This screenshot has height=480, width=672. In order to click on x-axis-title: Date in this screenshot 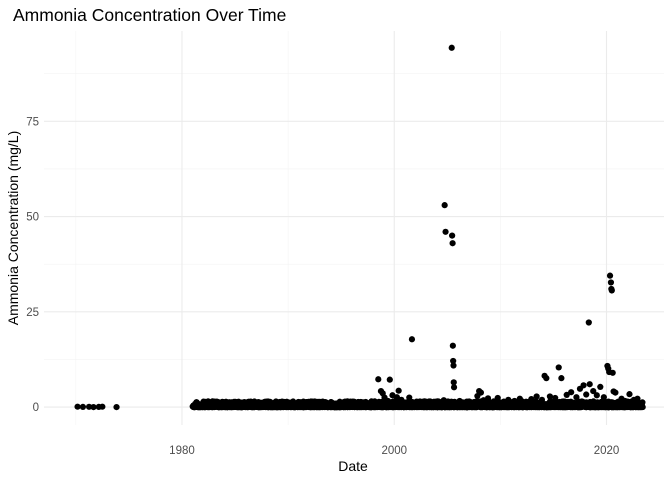, I will do `click(353, 466)`.